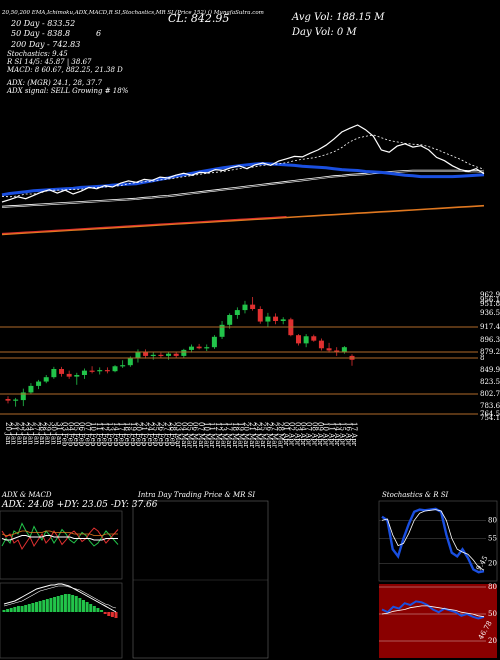  Describe the element at coordinates (19, 433) in the screenshot. I see `date-tick-label: 22 Jan` at that location.